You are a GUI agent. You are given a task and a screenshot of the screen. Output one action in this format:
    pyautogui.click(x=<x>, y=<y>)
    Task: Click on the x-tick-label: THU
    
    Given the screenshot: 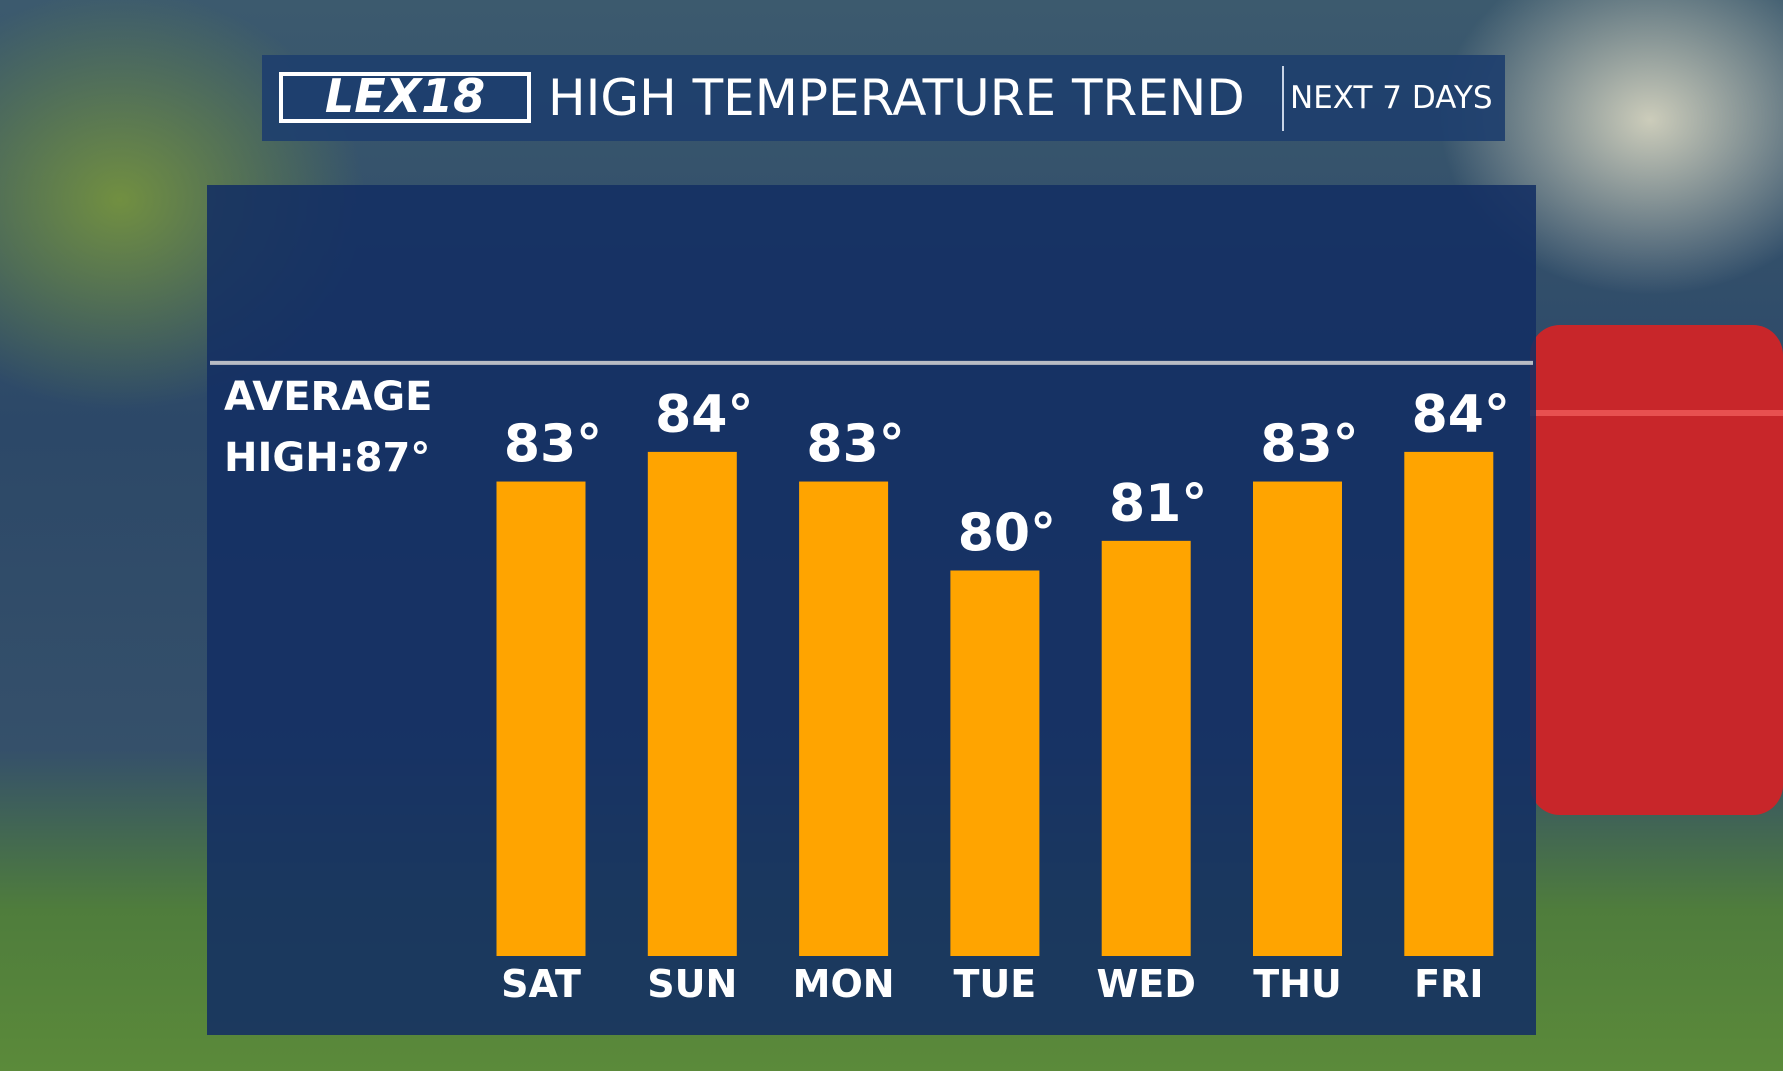 What is the action you would take?
    pyautogui.click(x=1297, y=984)
    